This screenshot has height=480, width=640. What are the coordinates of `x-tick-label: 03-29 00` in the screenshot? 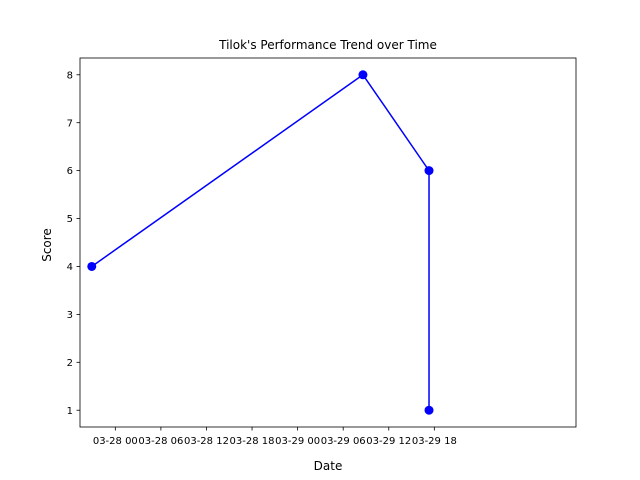 It's located at (297, 441).